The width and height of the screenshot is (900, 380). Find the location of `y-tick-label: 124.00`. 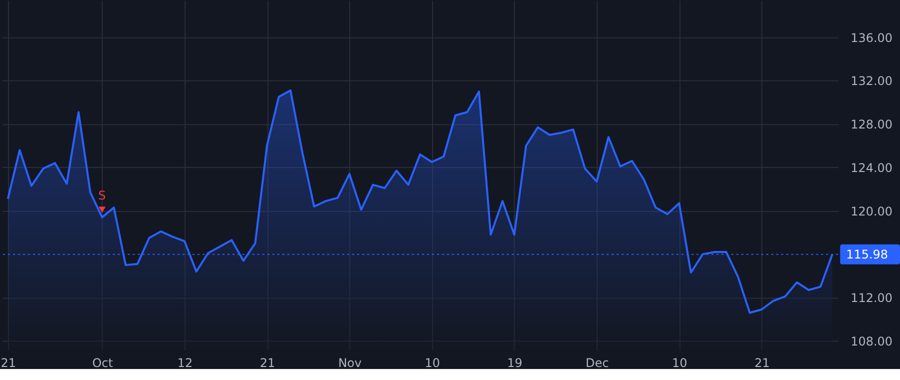

y-tick-label: 124.00 is located at coordinates (871, 167).